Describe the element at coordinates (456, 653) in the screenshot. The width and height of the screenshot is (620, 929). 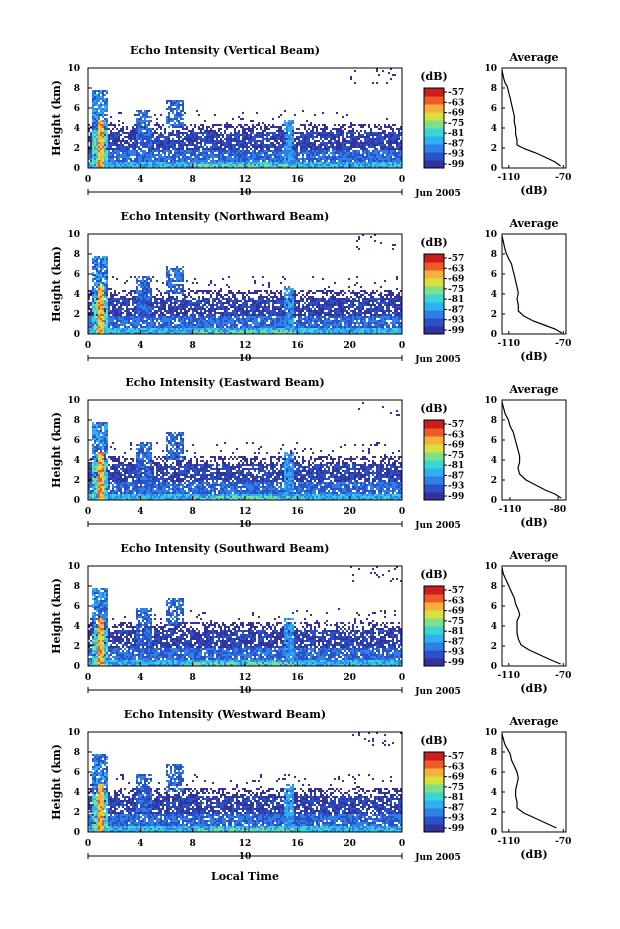
I see `colorbar-tick-label: -93` at that location.